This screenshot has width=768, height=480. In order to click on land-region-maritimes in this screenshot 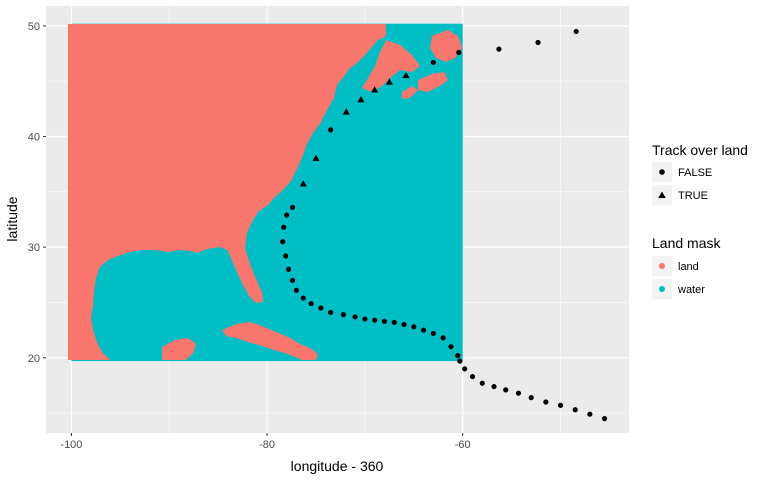, I will do `click(391, 66)`.